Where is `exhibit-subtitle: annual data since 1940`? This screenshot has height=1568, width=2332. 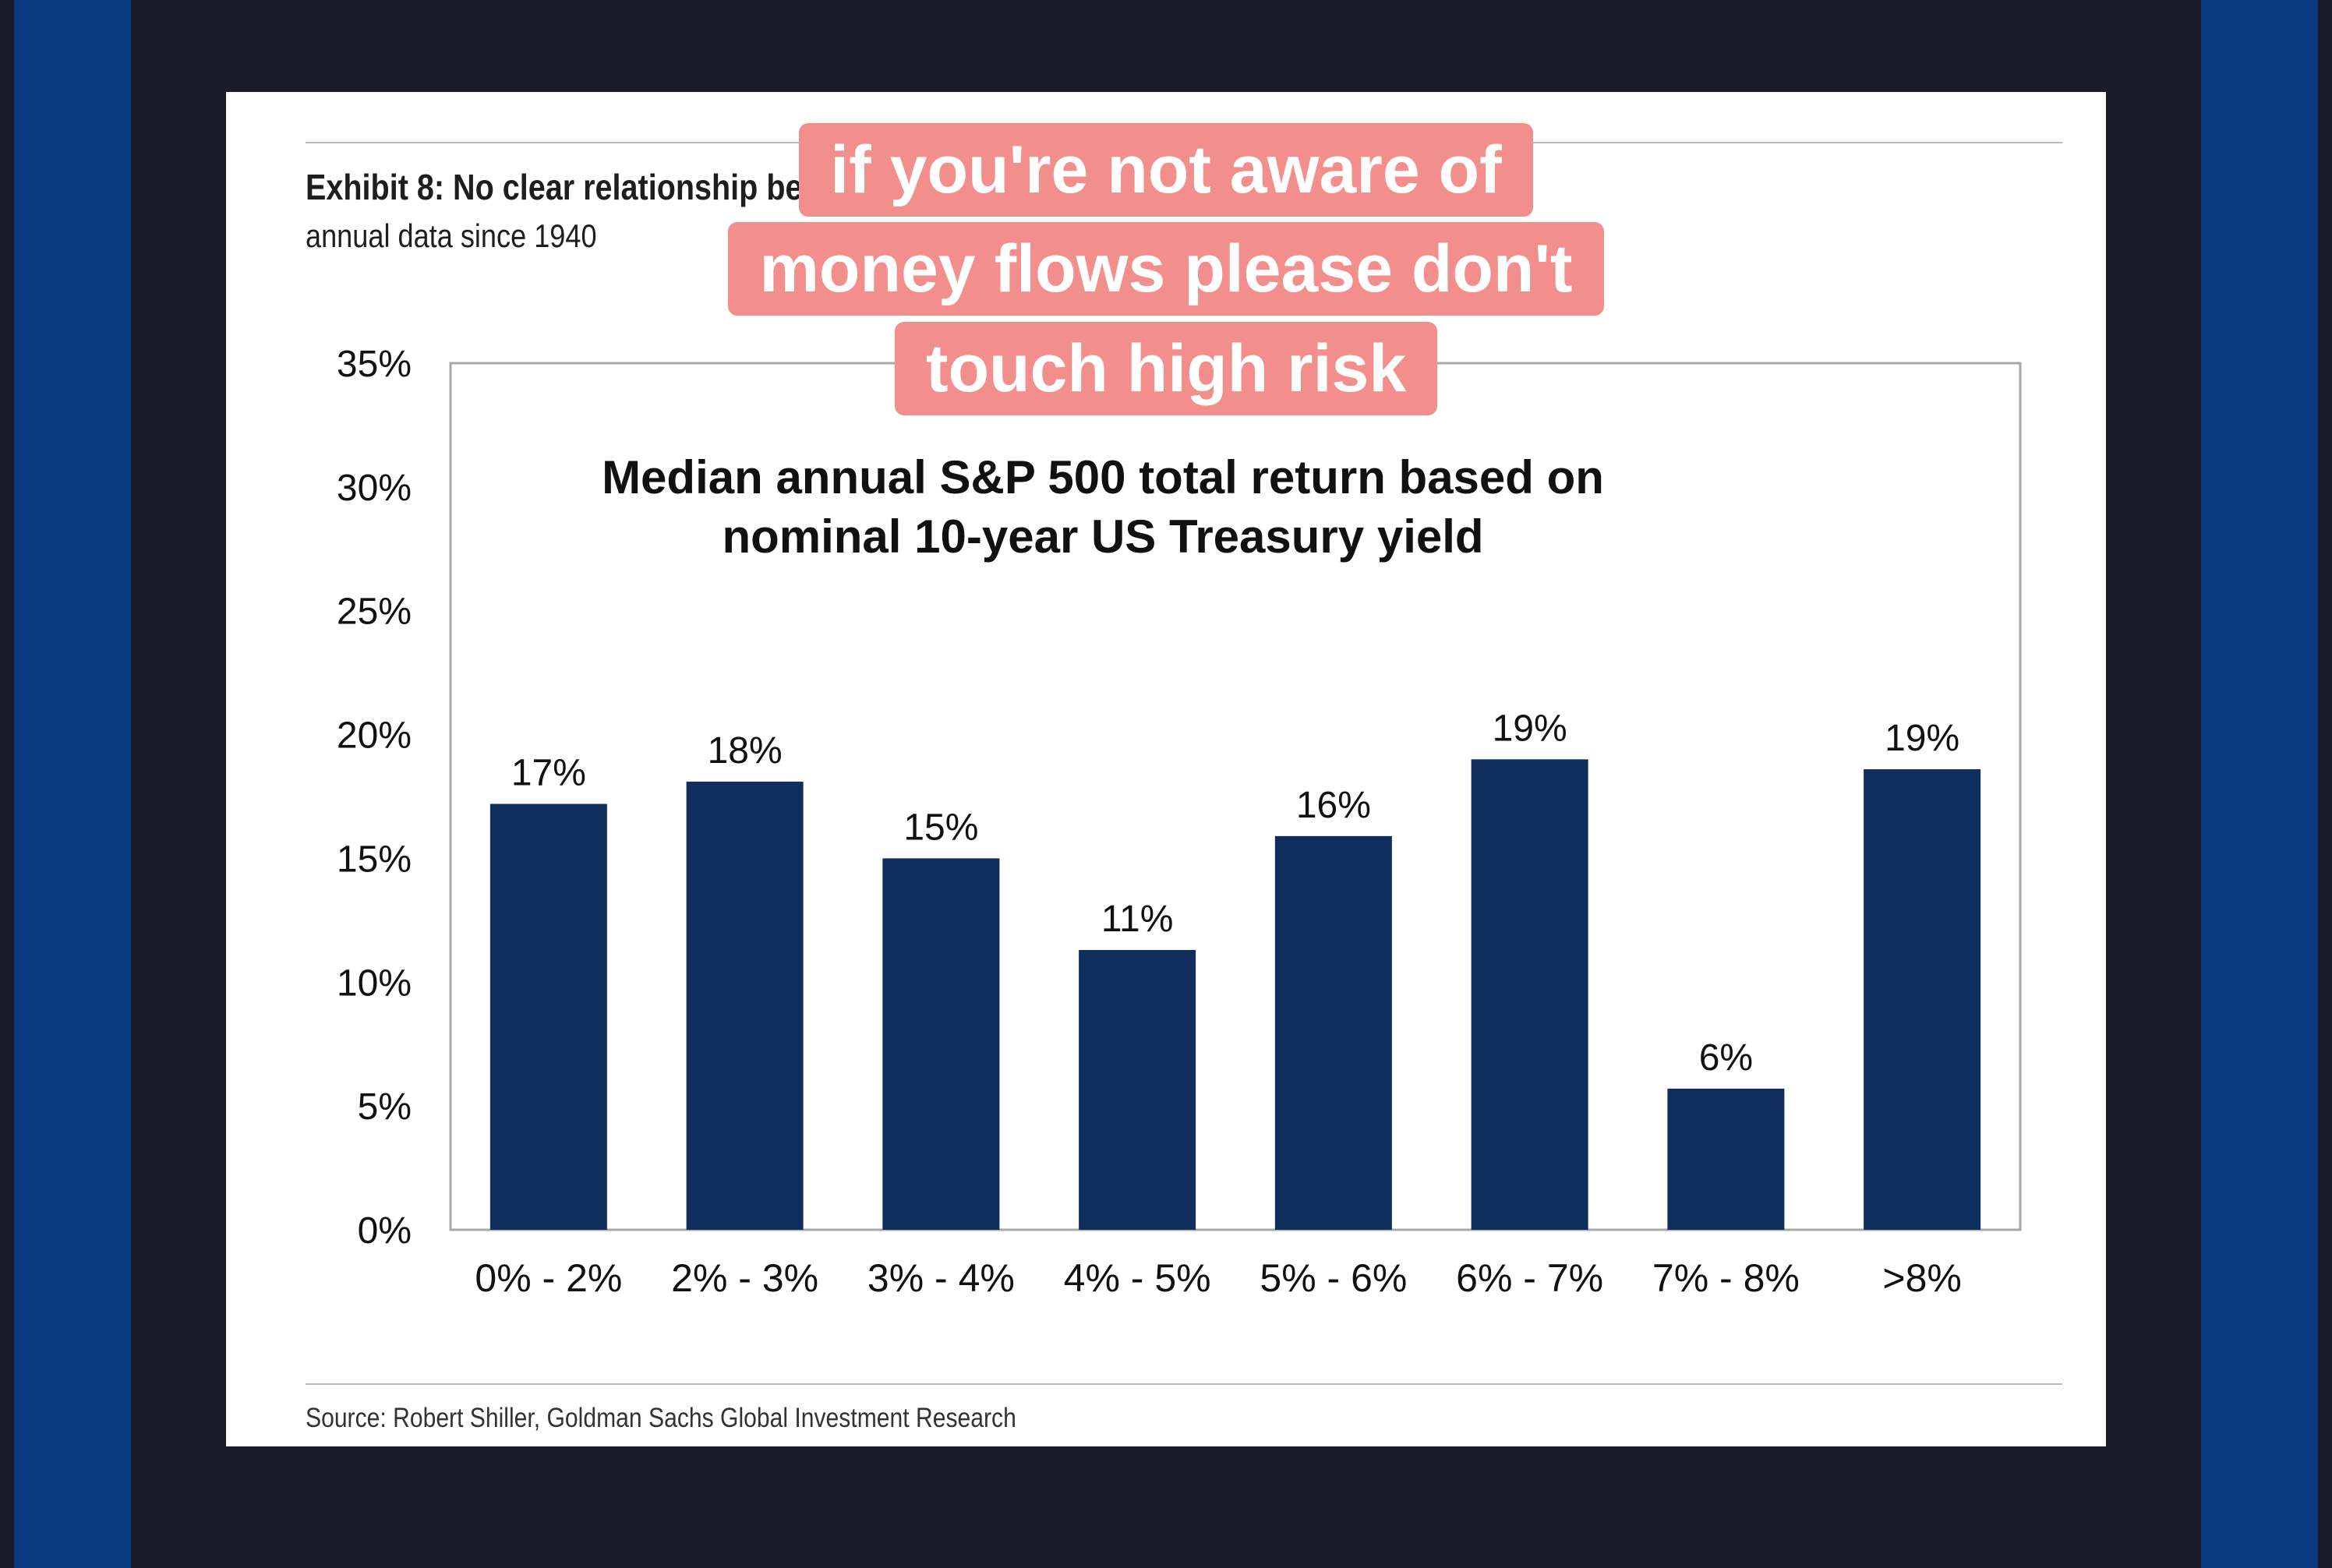
exhibit-subtitle: annual data since 1940 is located at coordinates (451, 235).